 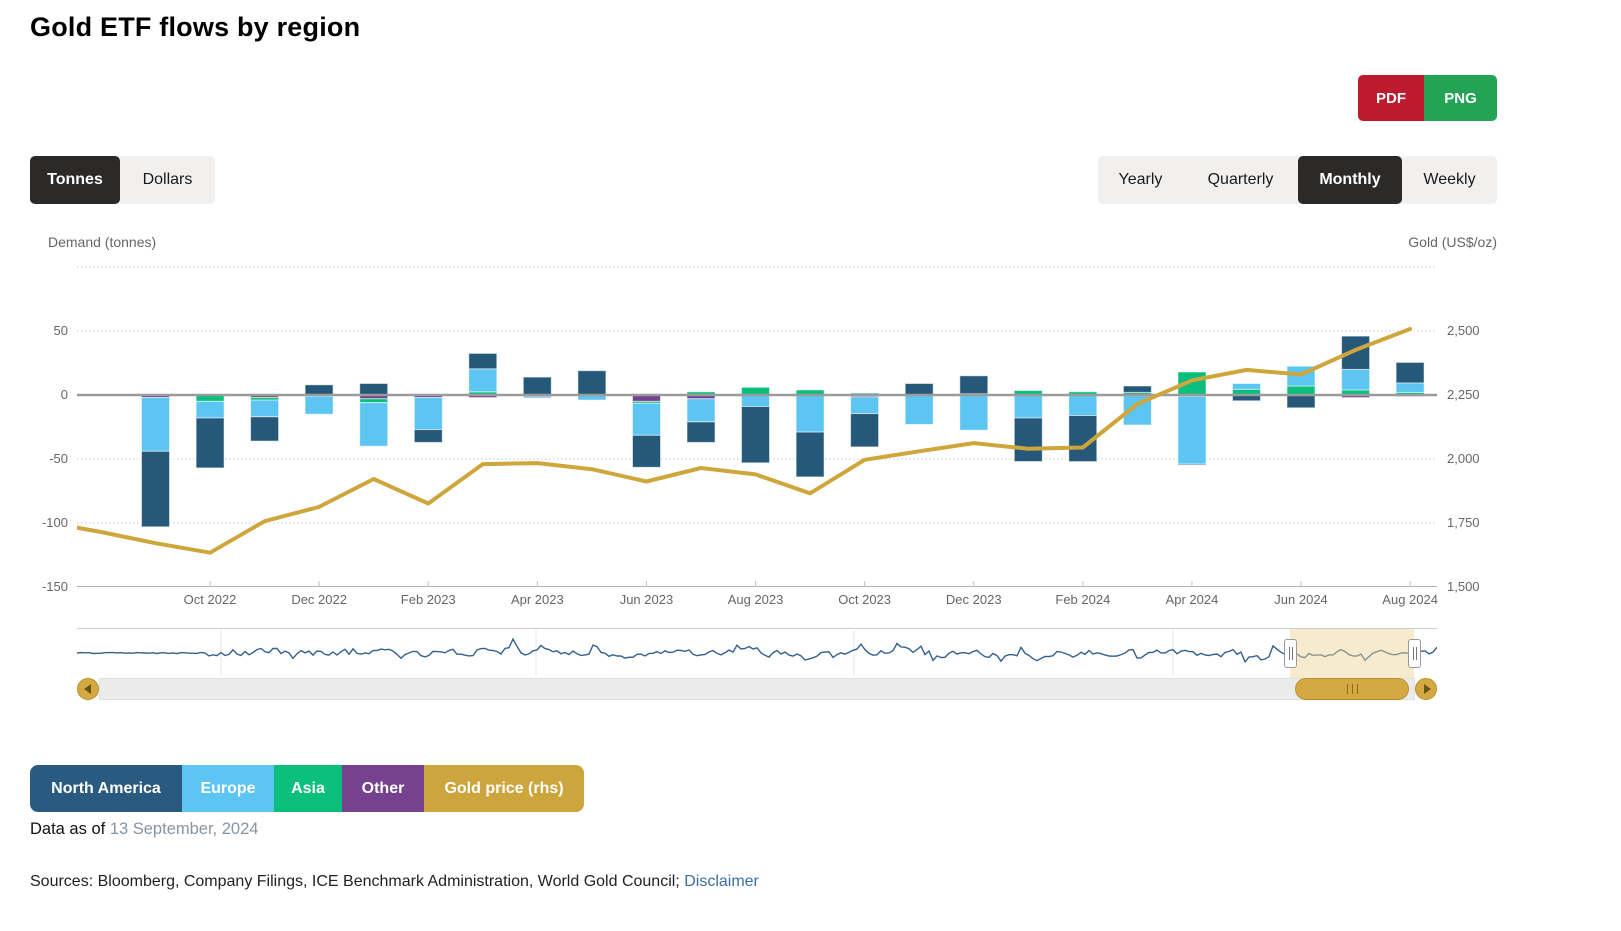 I want to click on x-tick-label: Apr 2024, so click(x=1192, y=599).